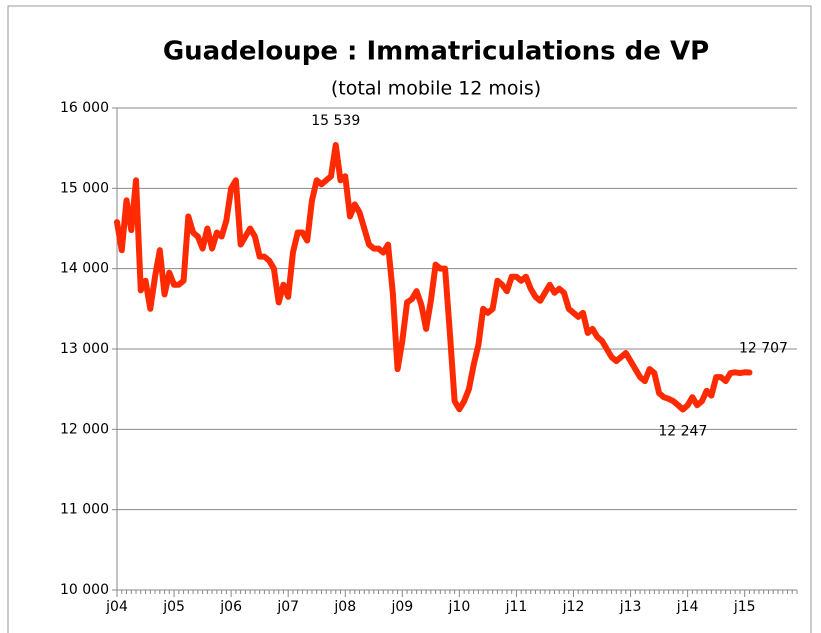  I want to click on chart-subtitle: (total mobile 12 mois), so click(436, 89).